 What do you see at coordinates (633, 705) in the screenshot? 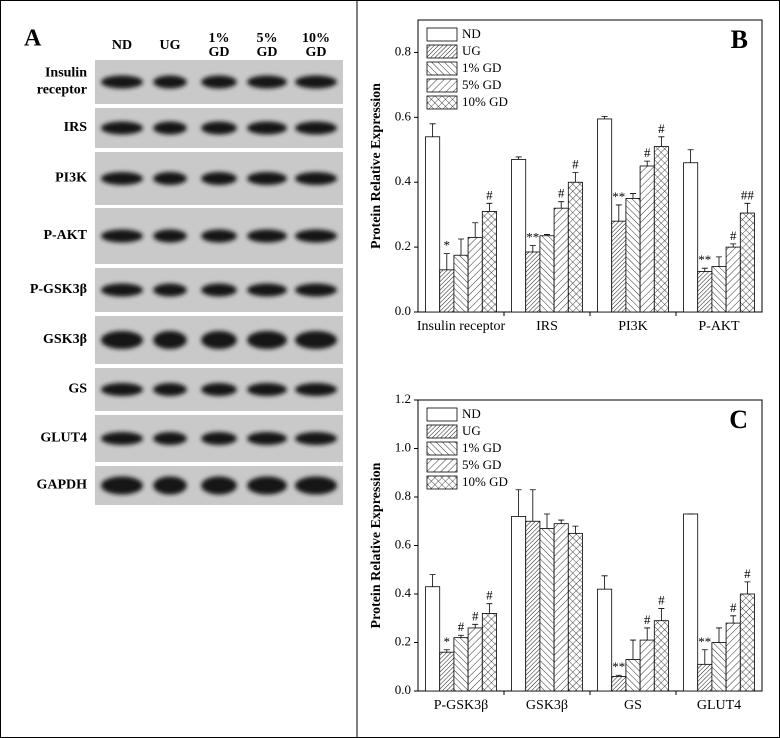
I see `x-tick-label: GS` at bounding box center [633, 705].